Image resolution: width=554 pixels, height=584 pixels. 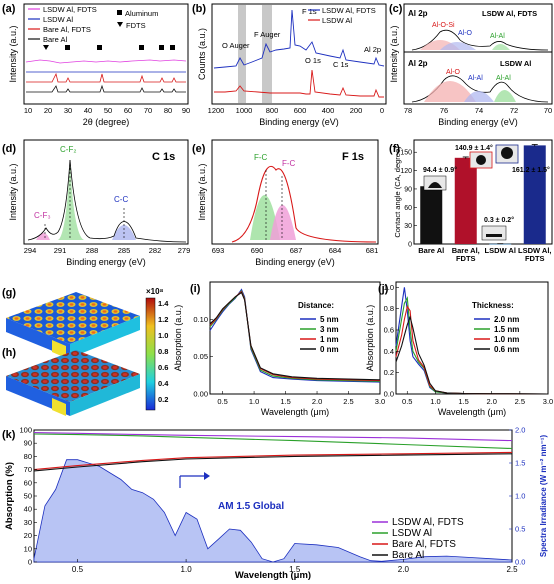 What do you see at coordinates (289, 163) in the screenshot?
I see `e-label-fc-2: F-C` at bounding box center [289, 163].